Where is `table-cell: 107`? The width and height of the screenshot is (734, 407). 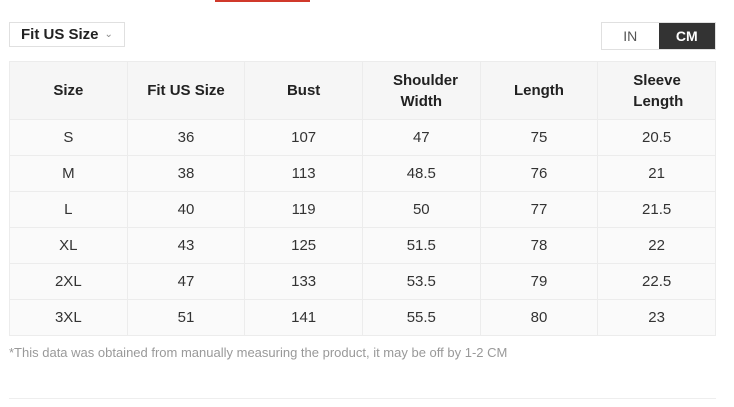
table-cell: 107 is located at coordinates (303, 137).